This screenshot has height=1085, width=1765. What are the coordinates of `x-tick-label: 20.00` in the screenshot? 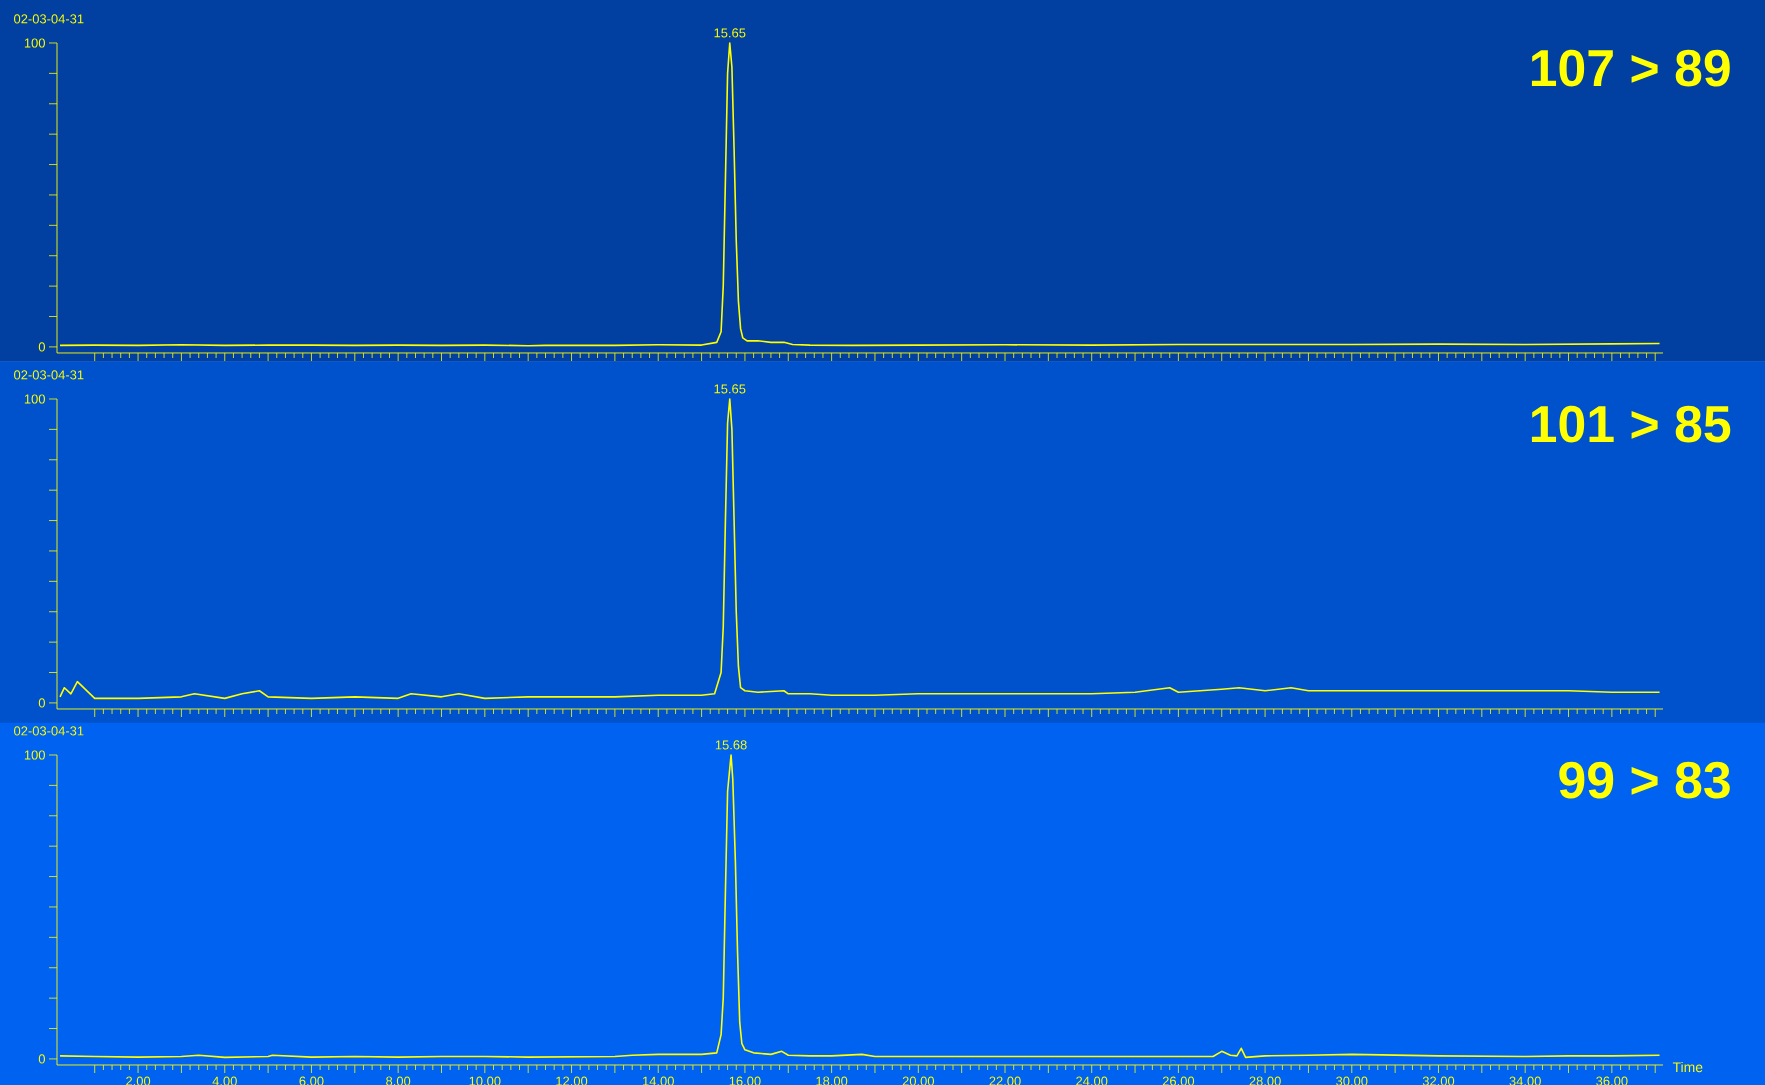 It's located at (918, 1080).